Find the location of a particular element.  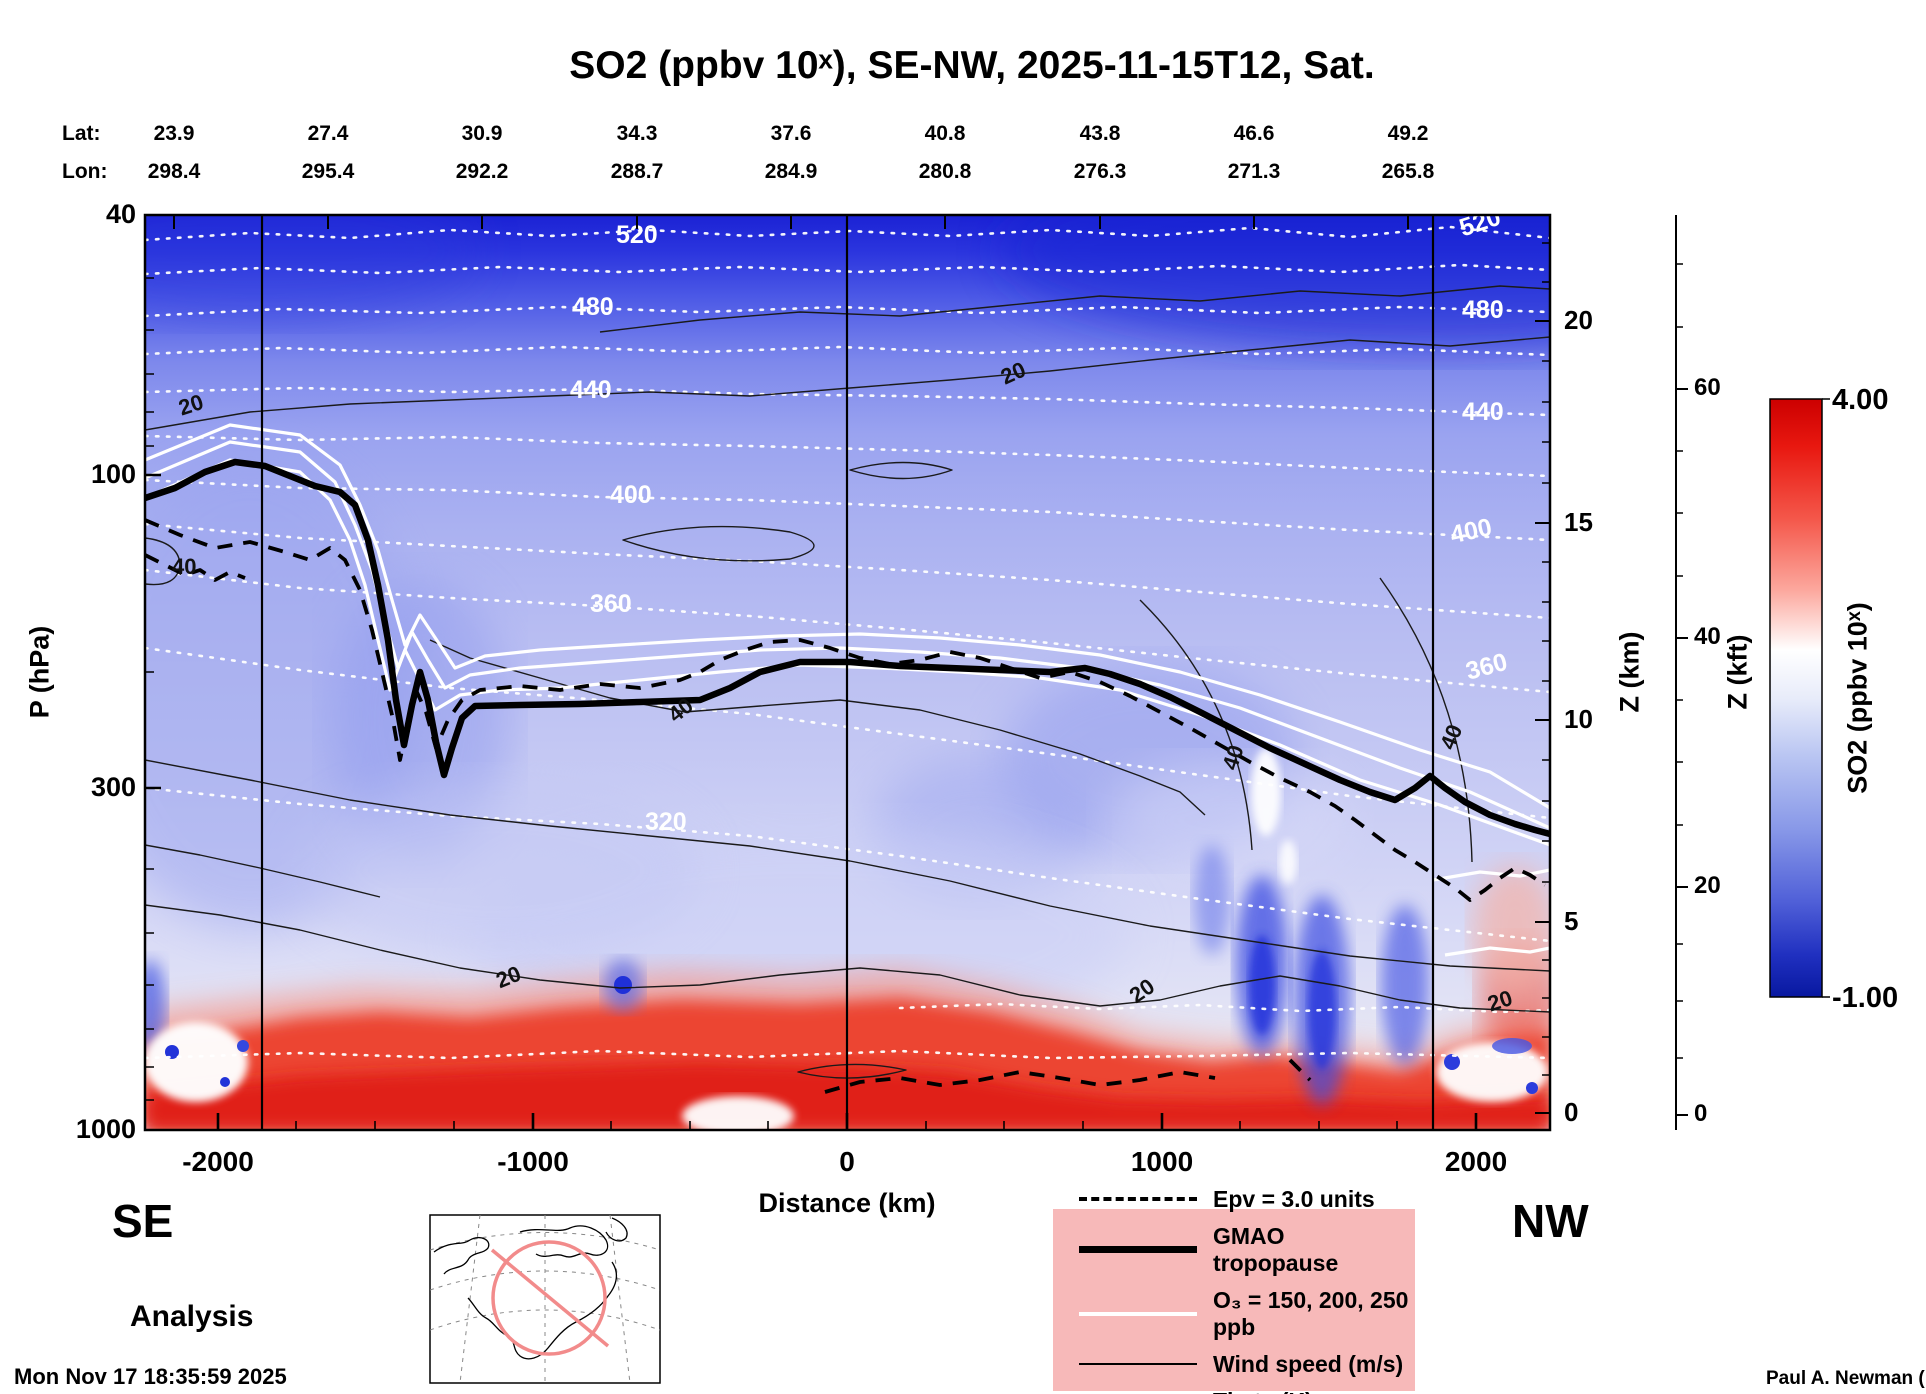

lat-tick: 37.6 is located at coordinates (791, 133).